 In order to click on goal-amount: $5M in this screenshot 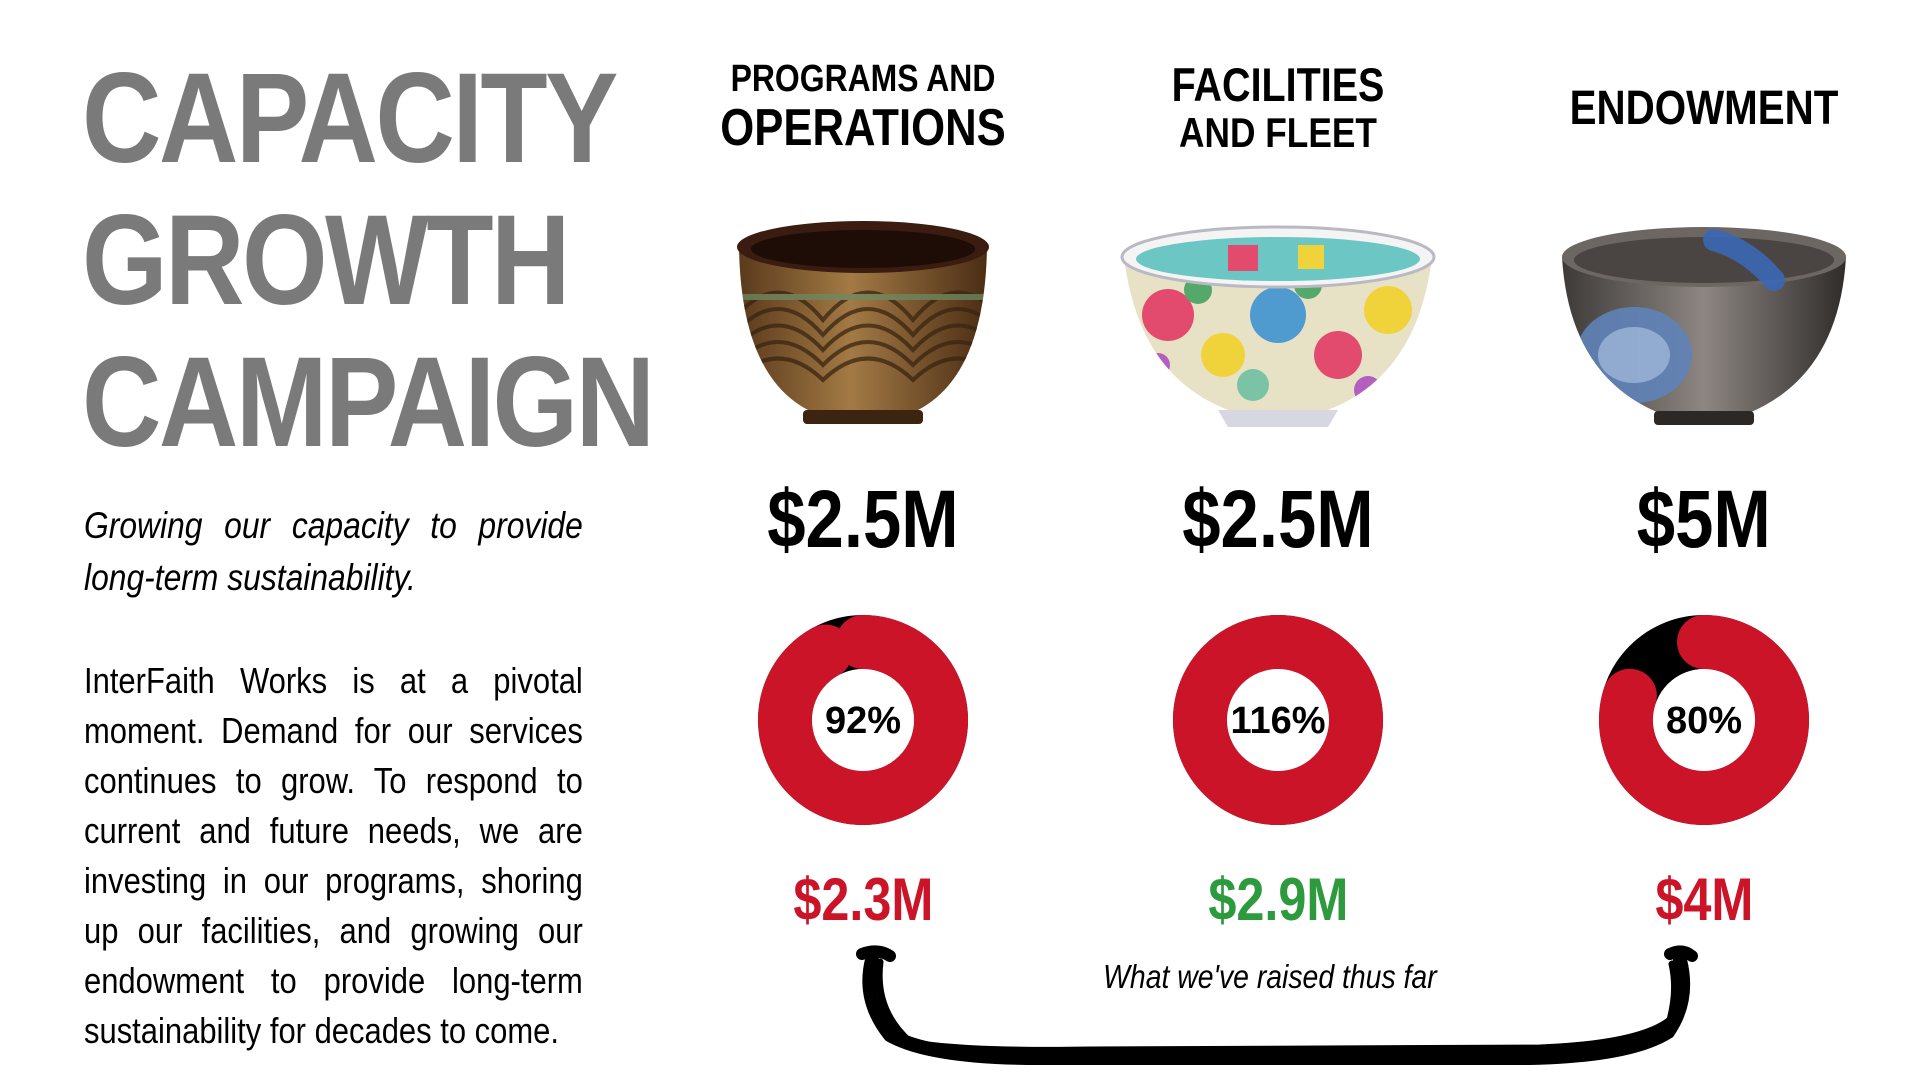, I will do `click(1703, 519)`.